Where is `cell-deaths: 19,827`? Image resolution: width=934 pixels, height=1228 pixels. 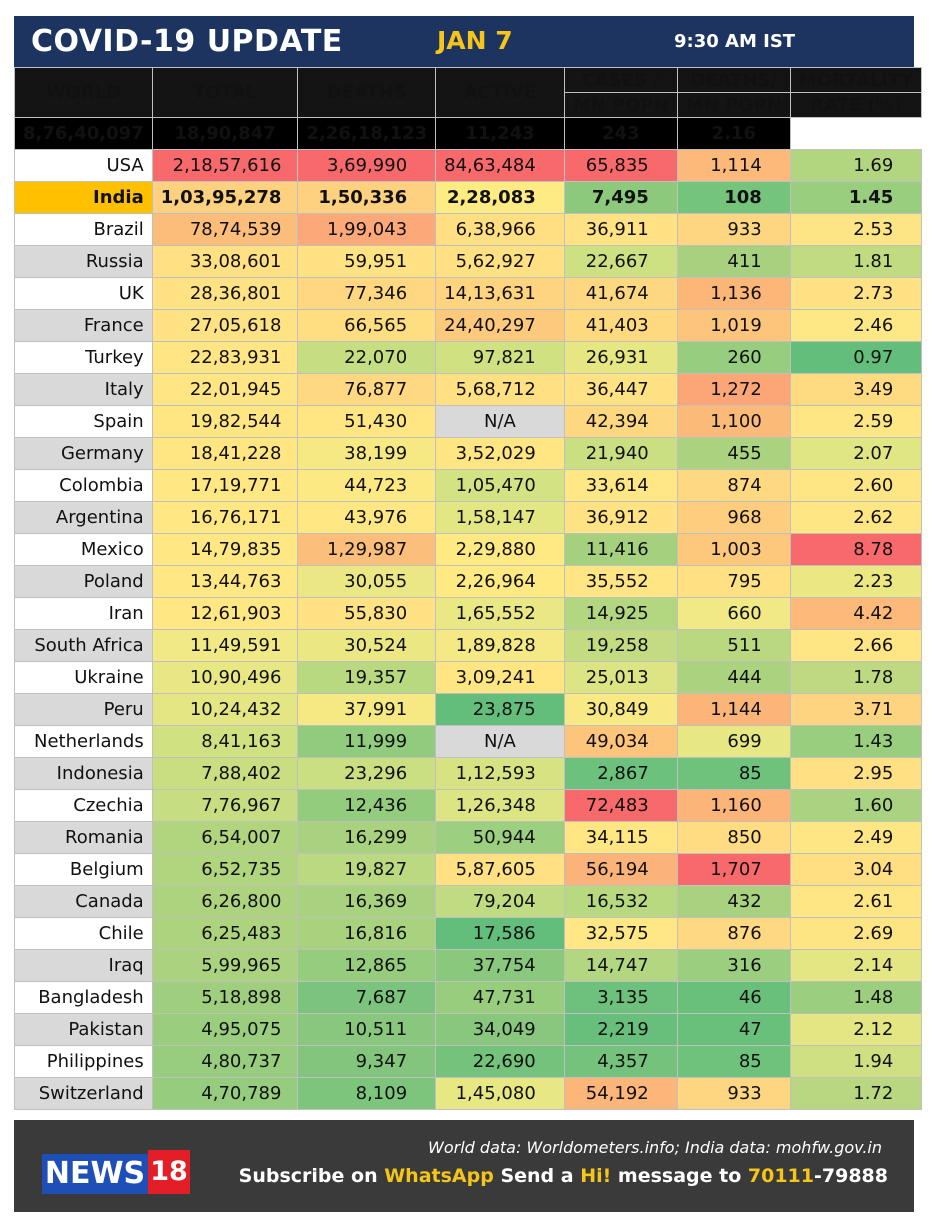
cell-deaths: 19,827 is located at coordinates (367, 869).